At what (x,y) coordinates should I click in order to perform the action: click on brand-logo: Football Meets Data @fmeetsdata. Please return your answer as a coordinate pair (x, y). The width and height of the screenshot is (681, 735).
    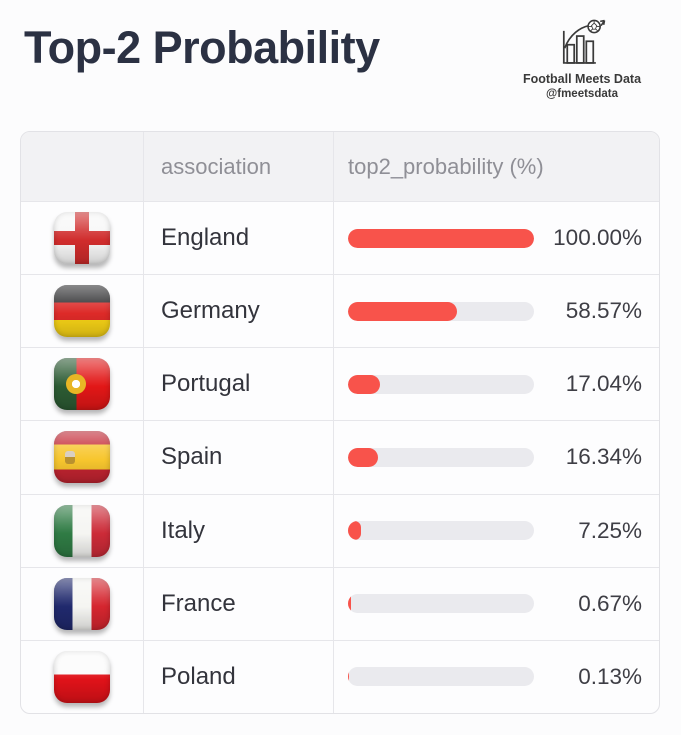
    Looking at the image, I should click on (582, 59).